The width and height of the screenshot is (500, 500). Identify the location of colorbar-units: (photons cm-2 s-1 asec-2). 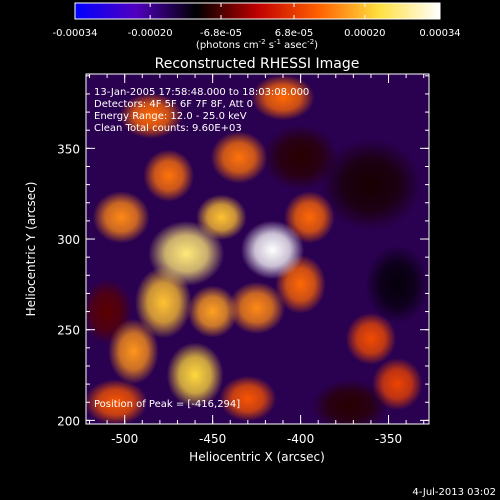
(257, 44).